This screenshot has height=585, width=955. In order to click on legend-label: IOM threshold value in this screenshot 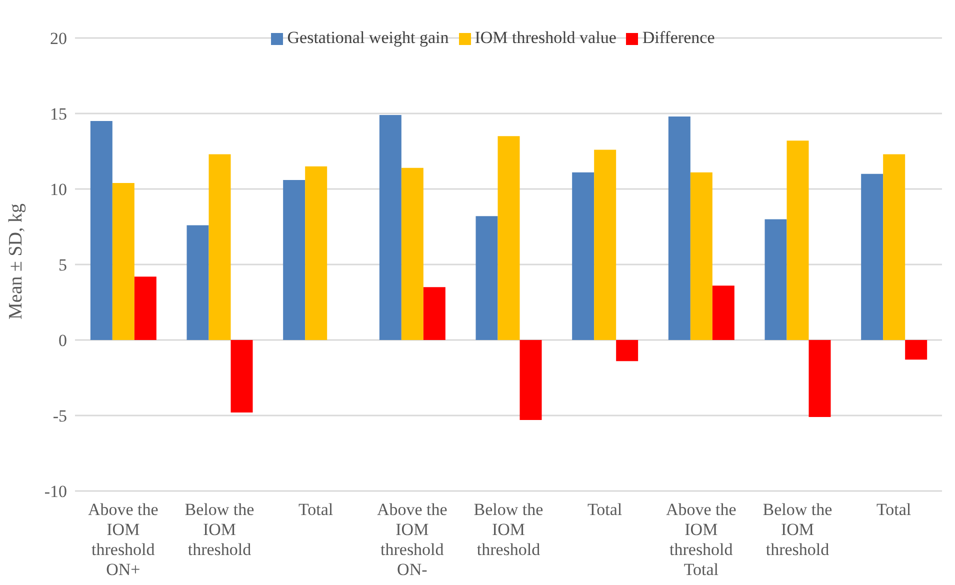, I will do `click(545, 37)`.